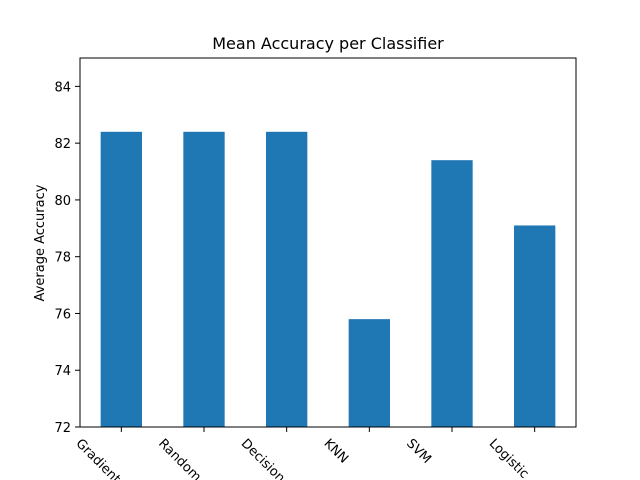  What do you see at coordinates (62, 201) in the screenshot?
I see `y-tick-label: 80` at bounding box center [62, 201].